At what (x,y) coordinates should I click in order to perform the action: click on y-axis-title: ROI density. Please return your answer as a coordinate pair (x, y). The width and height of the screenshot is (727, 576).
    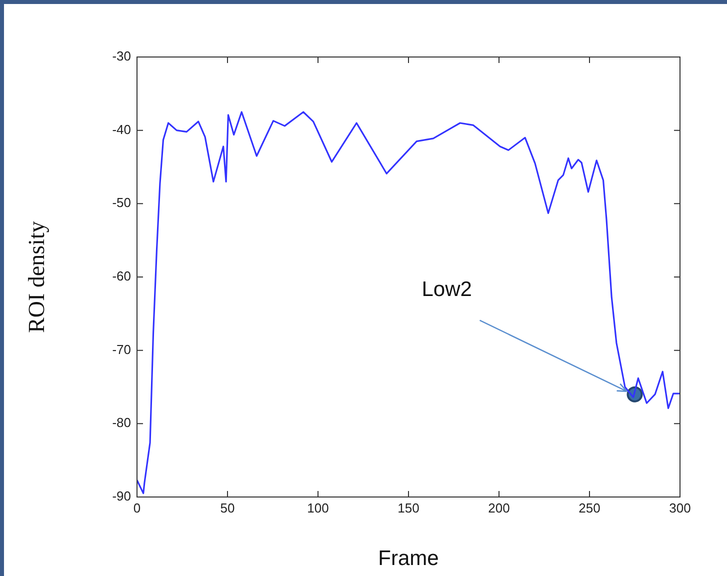
    Looking at the image, I should click on (36, 276).